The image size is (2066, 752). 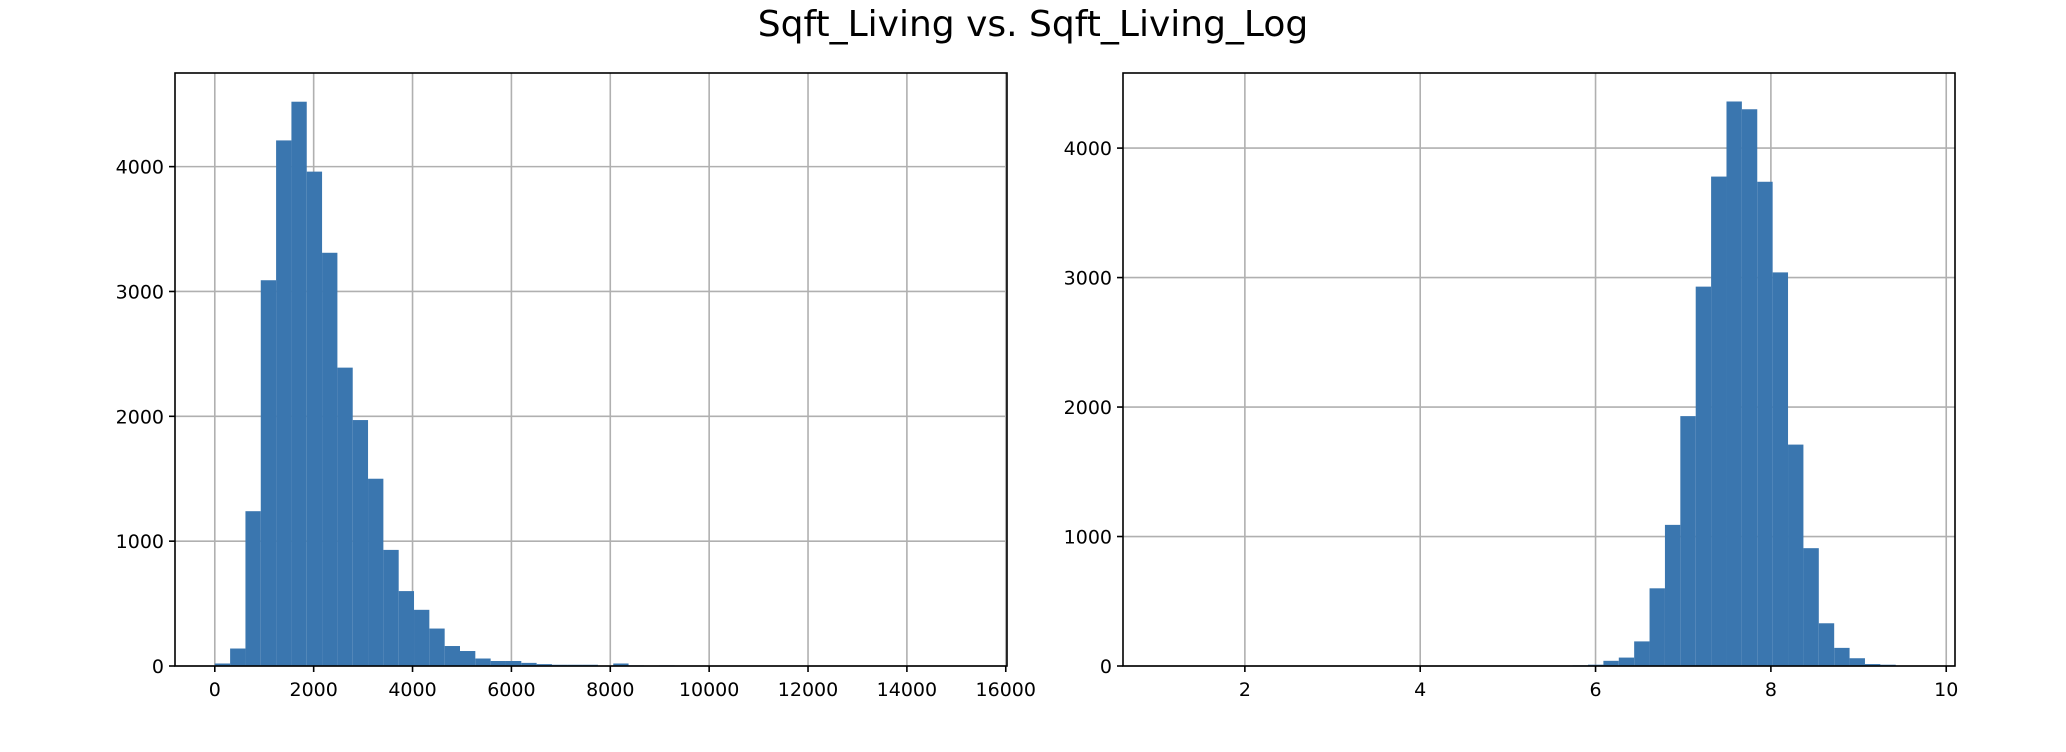 I want to click on x-tick-label-2-4: 10, so click(x=1946, y=690).